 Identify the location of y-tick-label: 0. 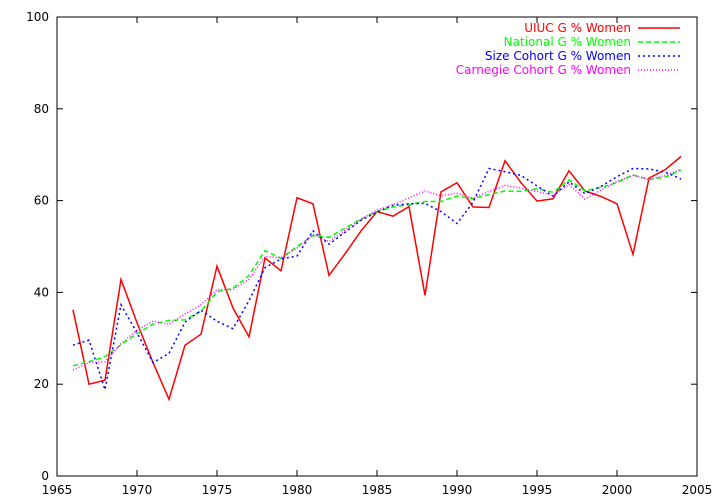
(45, 476).